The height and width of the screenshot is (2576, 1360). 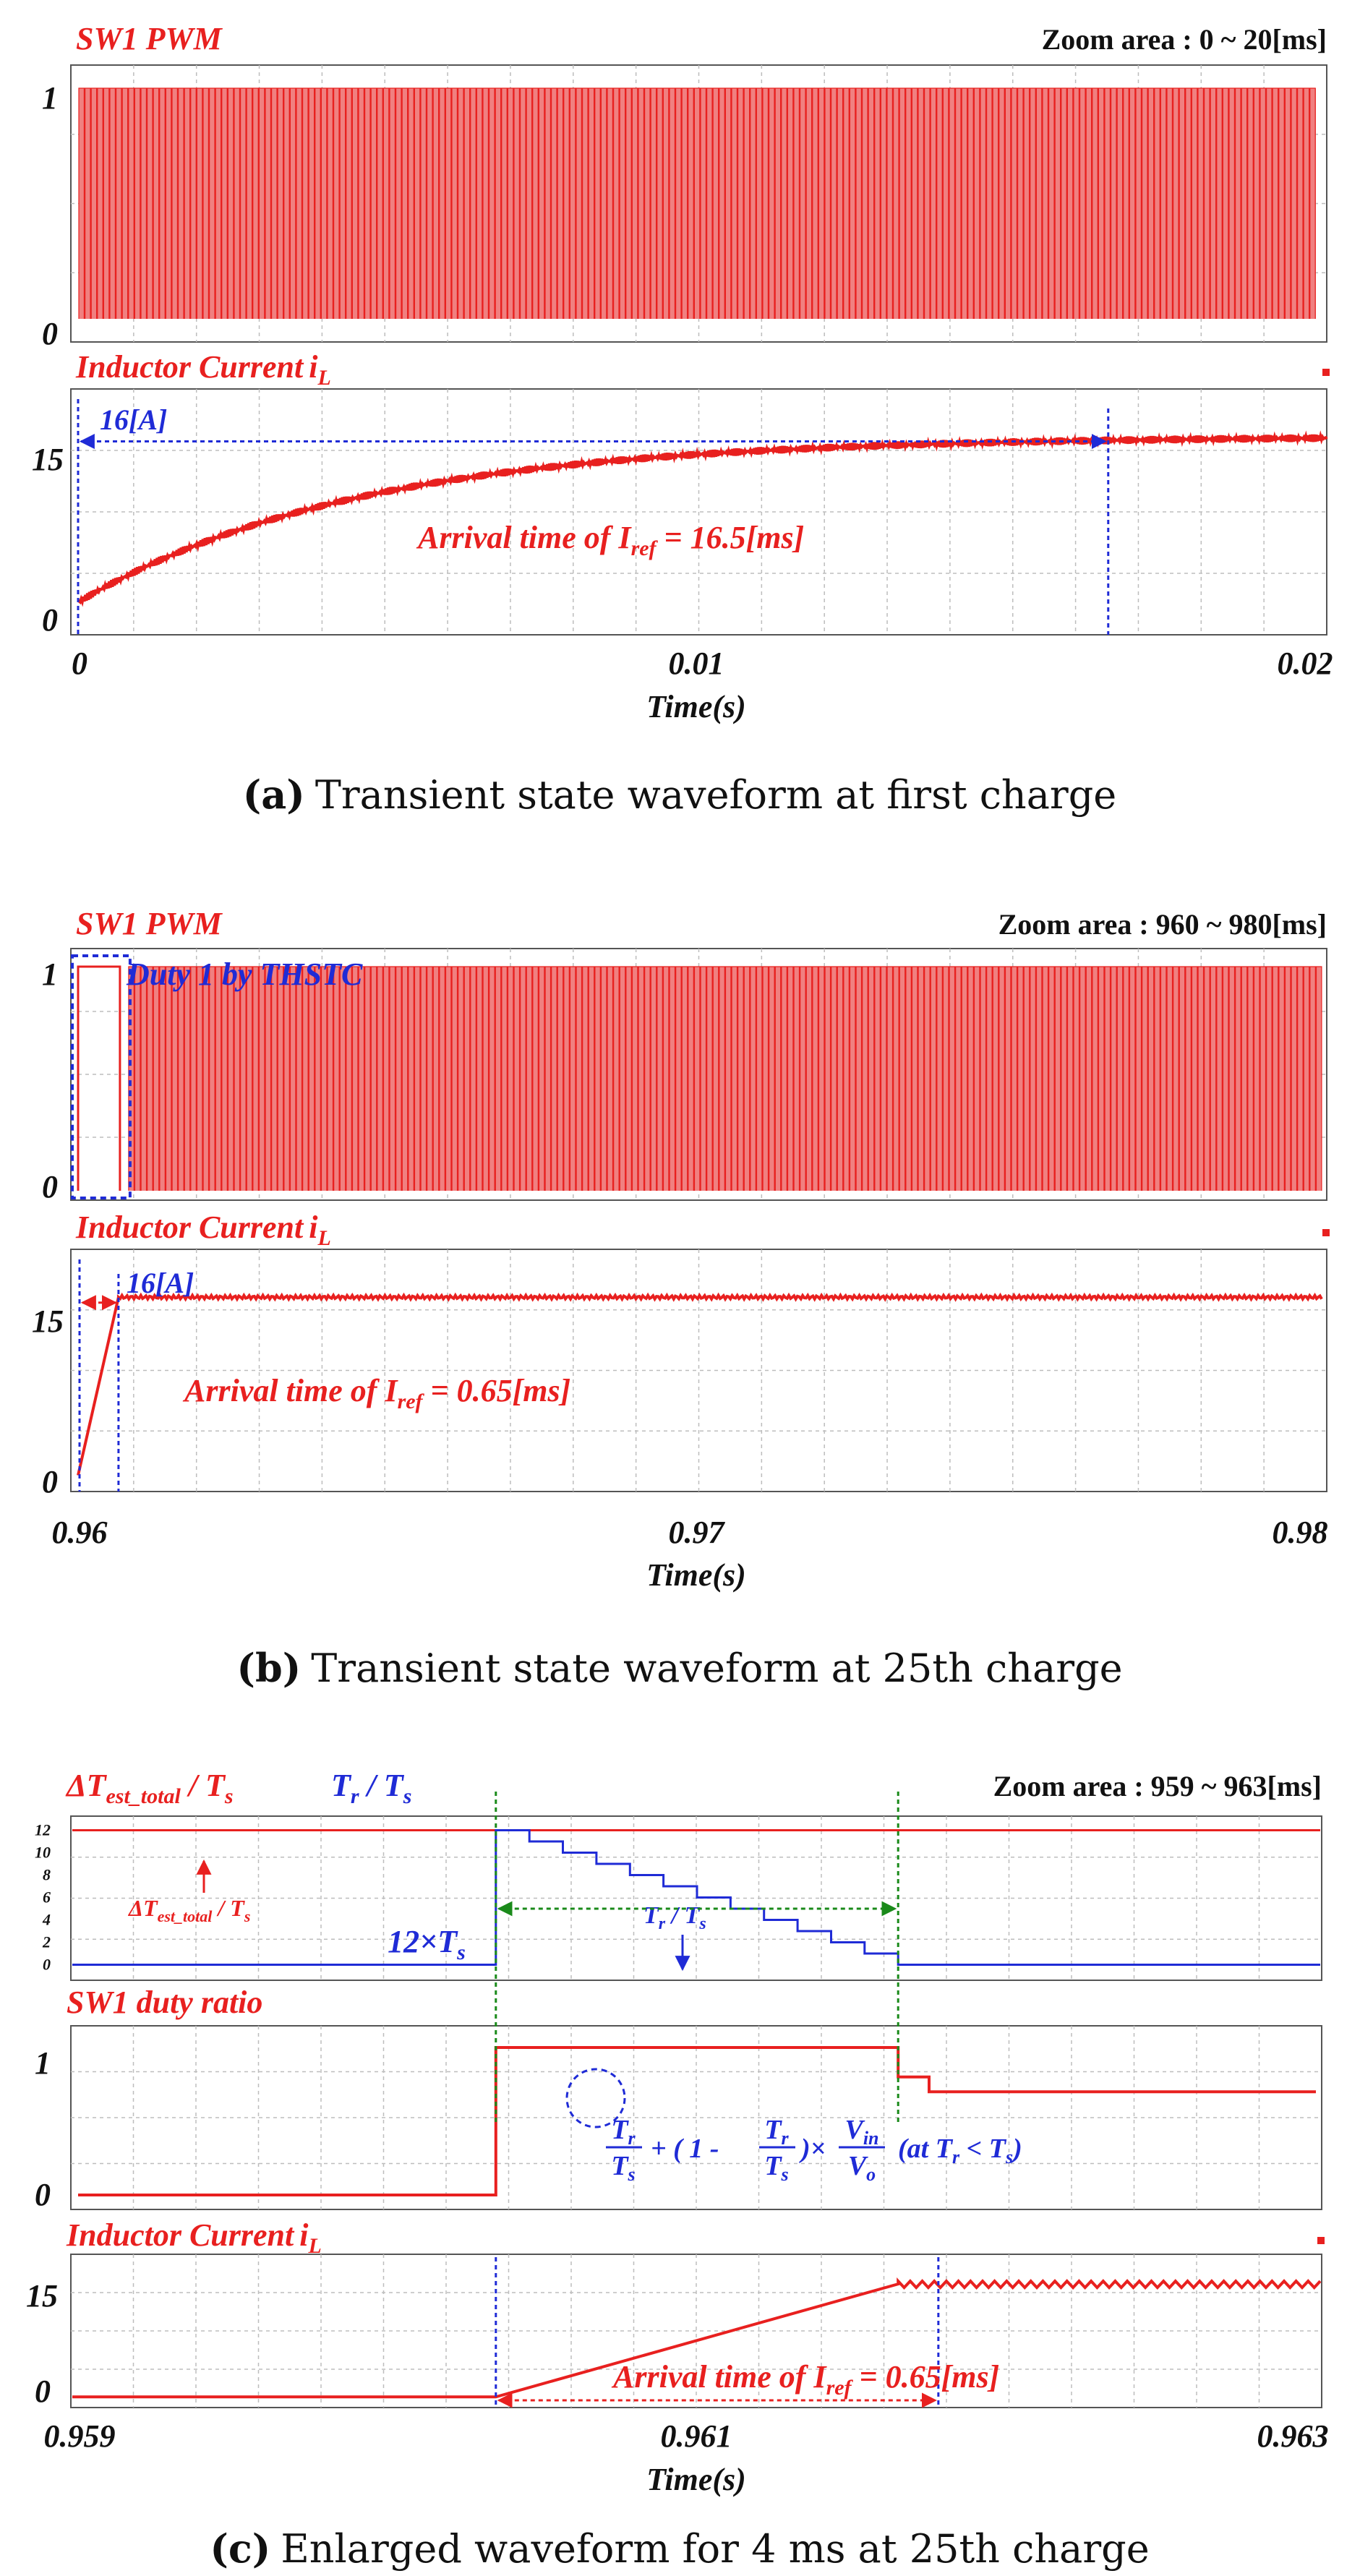 What do you see at coordinates (697, 2338) in the screenshot?
I see `panel-c-current-line` at bounding box center [697, 2338].